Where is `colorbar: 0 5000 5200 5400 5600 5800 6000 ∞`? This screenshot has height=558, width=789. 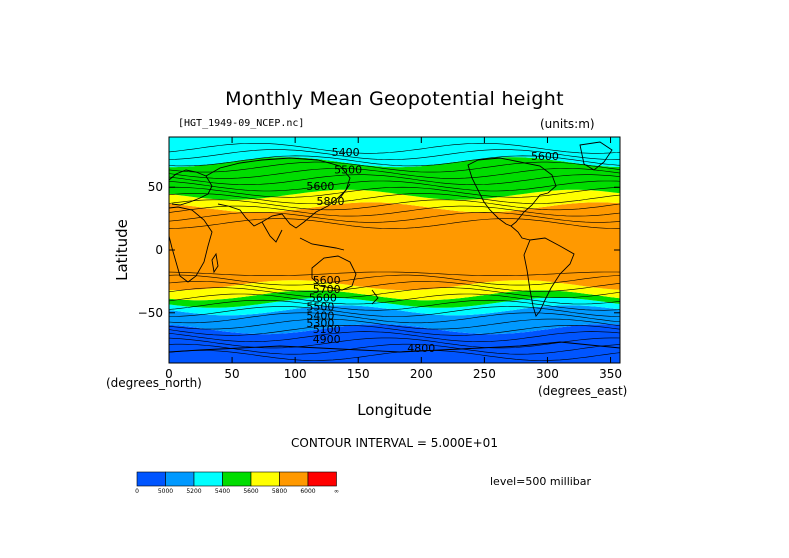 colorbar: 0 5000 5200 5400 5600 5800 6000 ∞ is located at coordinates (237, 483).